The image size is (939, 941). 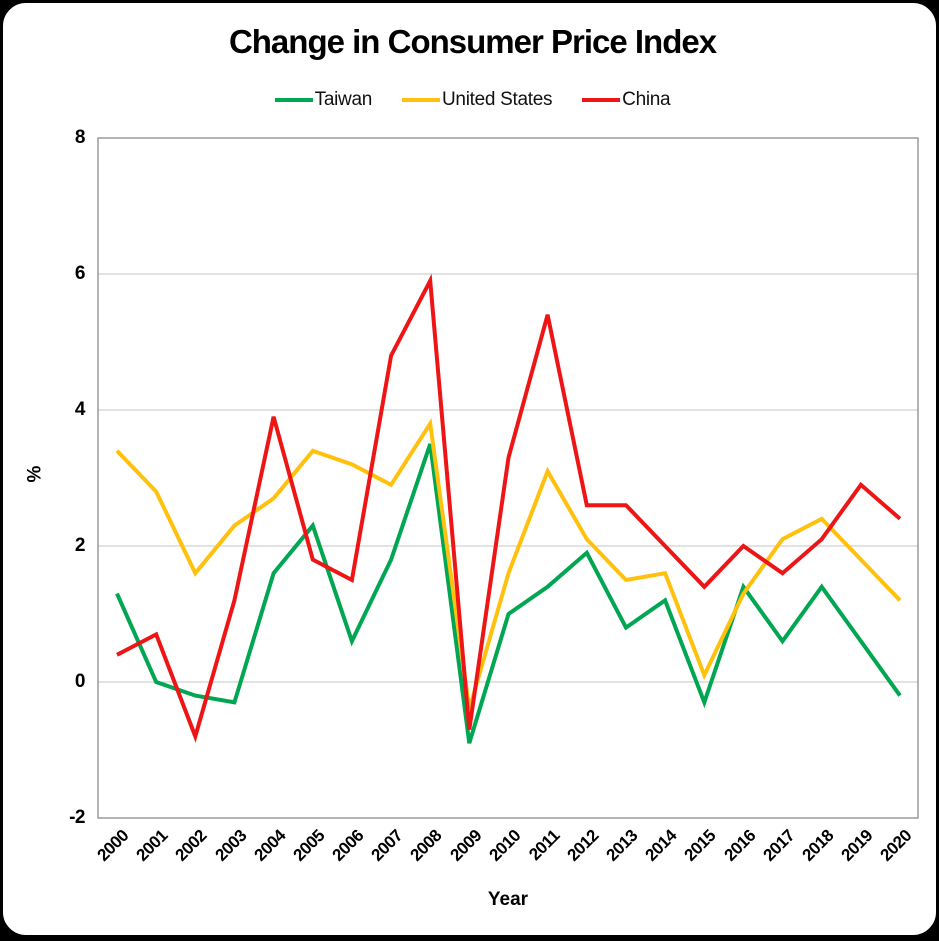 I want to click on legend-label: China, so click(x=646, y=99).